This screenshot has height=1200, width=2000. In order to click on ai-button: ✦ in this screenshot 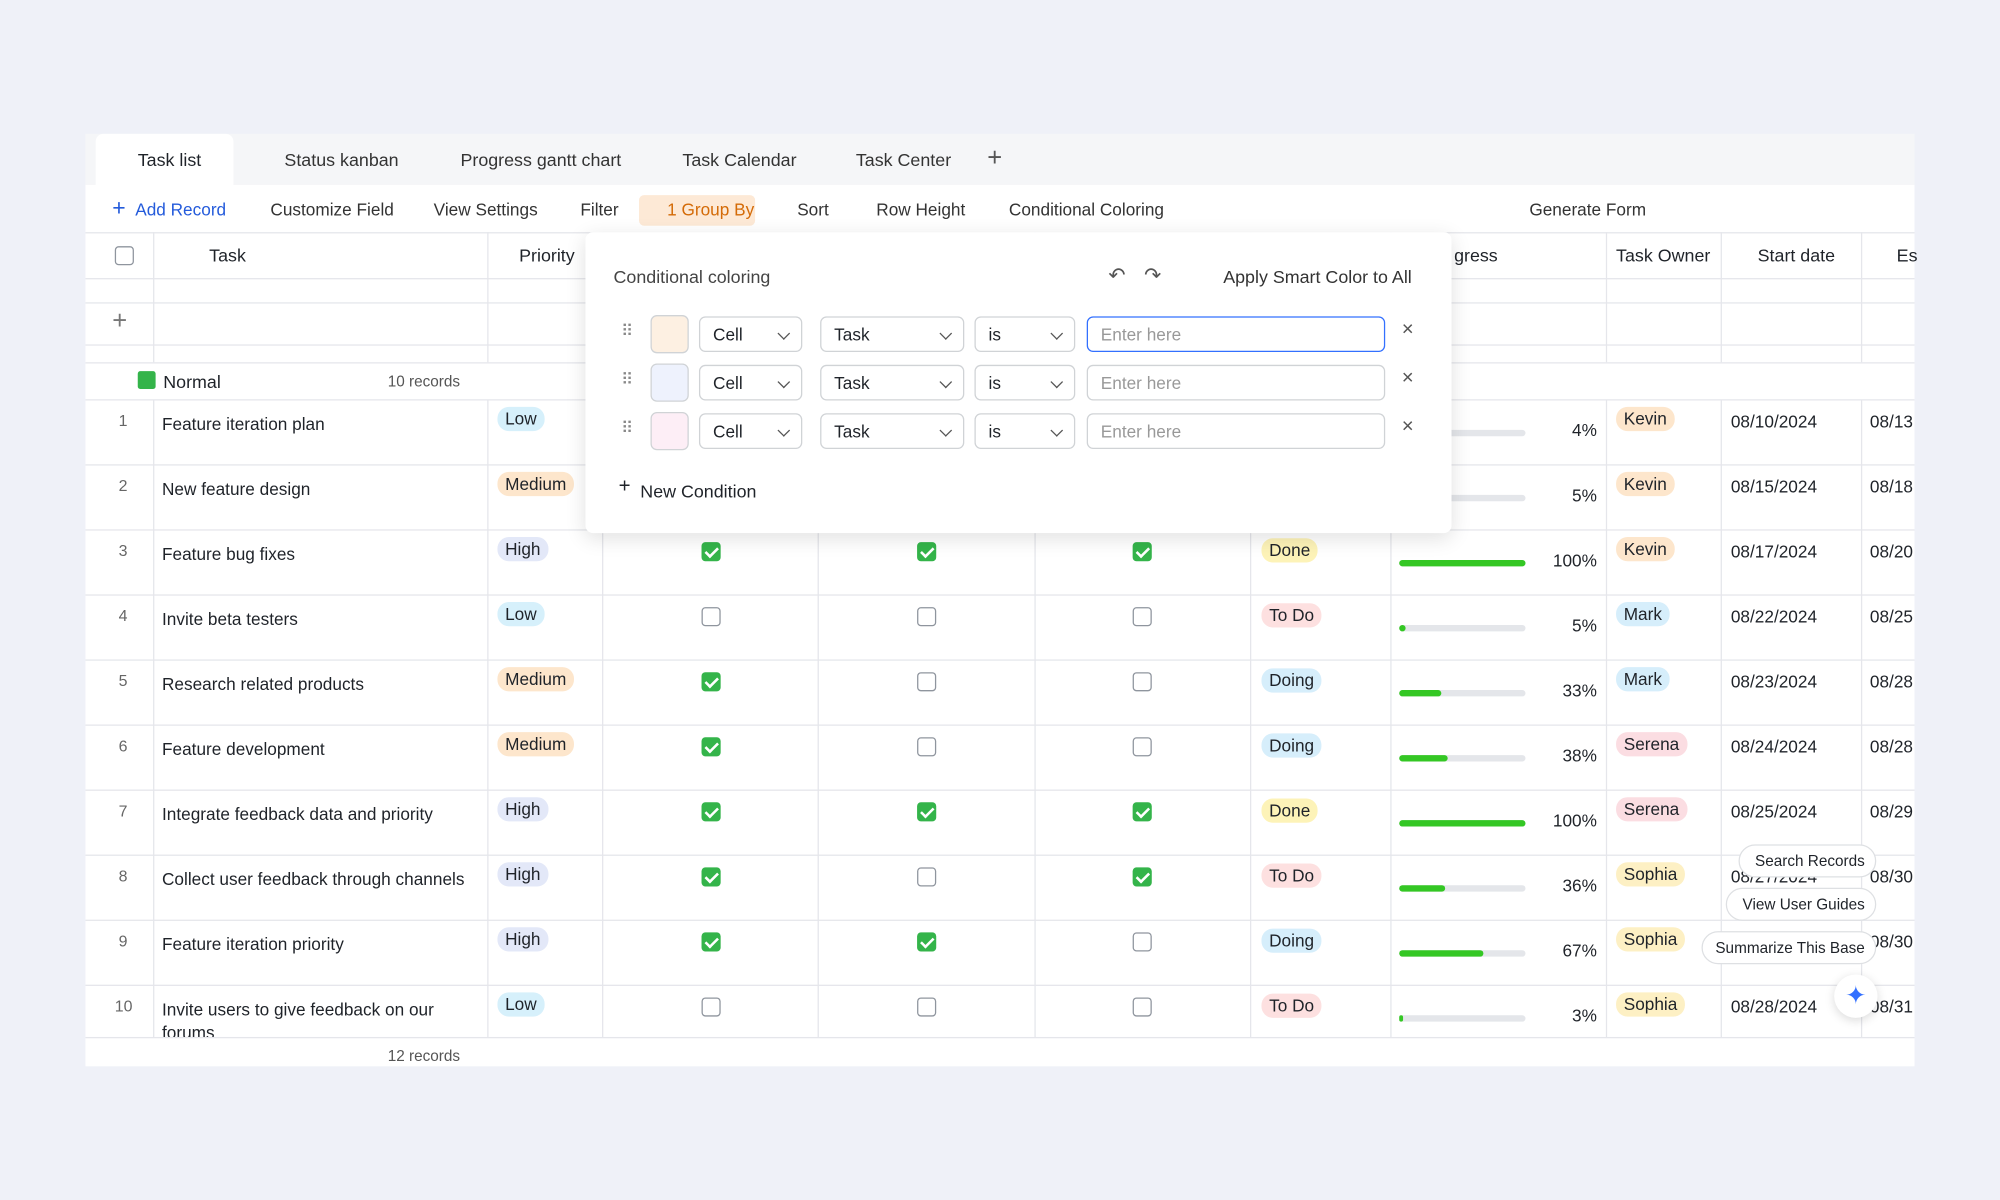, I will do `click(1856, 996)`.